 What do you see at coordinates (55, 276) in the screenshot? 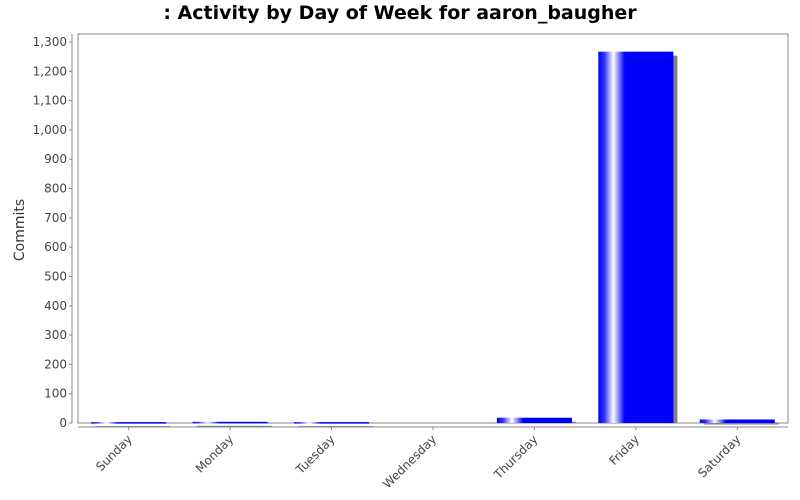
I see `y-tick-label: 500` at bounding box center [55, 276].